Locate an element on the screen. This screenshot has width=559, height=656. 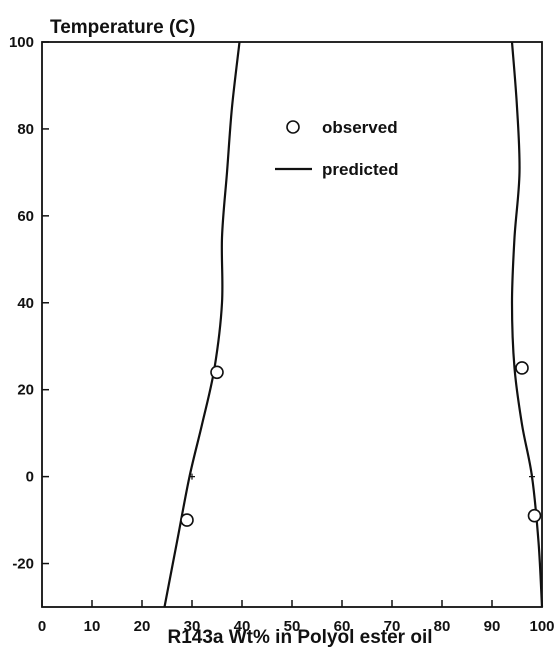
curve-plus-marker is located at coordinates (532, 477).